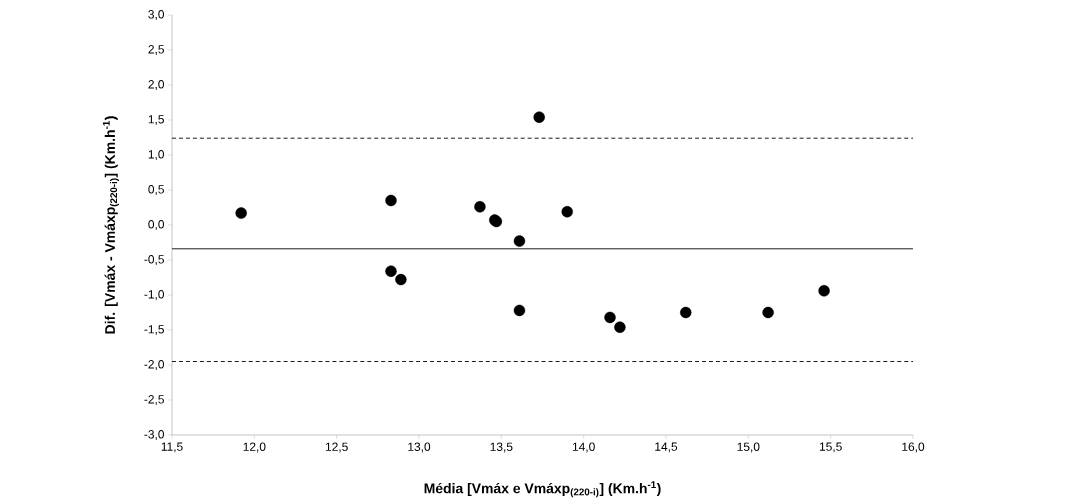  What do you see at coordinates (501, 447) in the screenshot?
I see `x-tick-label: 13,5` at bounding box center [501, 447].